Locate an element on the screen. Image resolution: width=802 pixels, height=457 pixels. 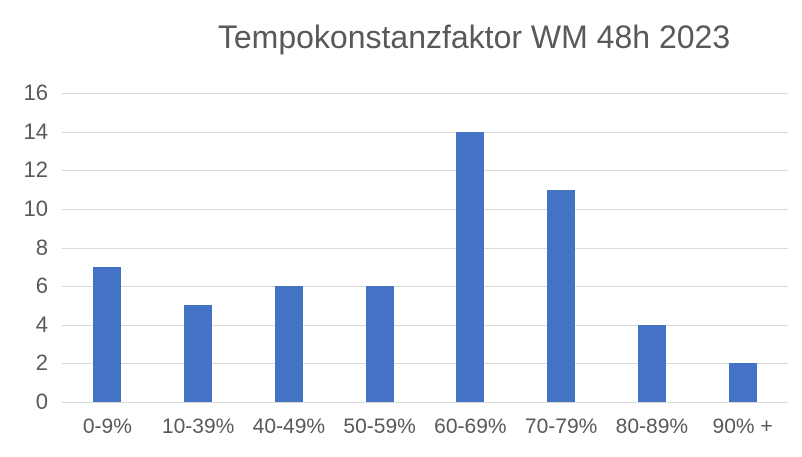
bar-0-9% is located at coordinates (107, 334).